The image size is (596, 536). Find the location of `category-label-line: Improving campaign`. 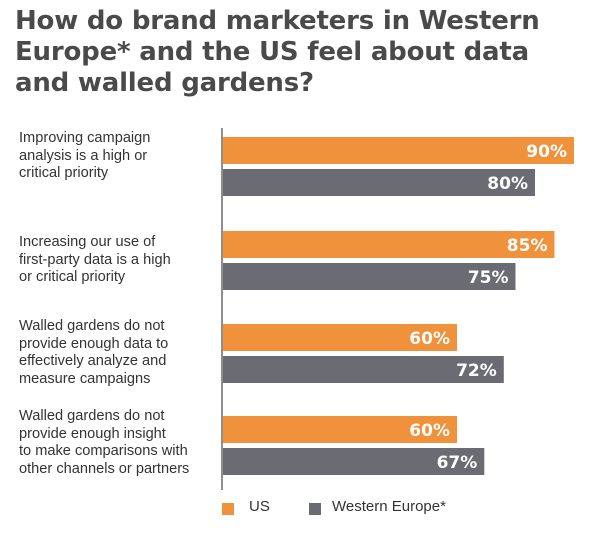

category-label-line: Improving campaign is located at coordinates (85, 138).